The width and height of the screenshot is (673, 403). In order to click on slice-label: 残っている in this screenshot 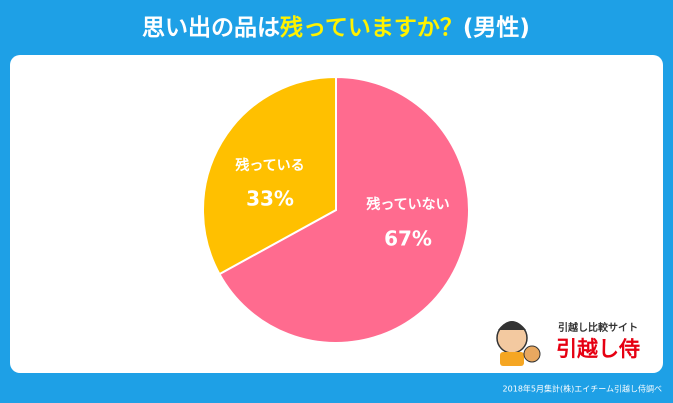, I will do `click(269, 165)`.